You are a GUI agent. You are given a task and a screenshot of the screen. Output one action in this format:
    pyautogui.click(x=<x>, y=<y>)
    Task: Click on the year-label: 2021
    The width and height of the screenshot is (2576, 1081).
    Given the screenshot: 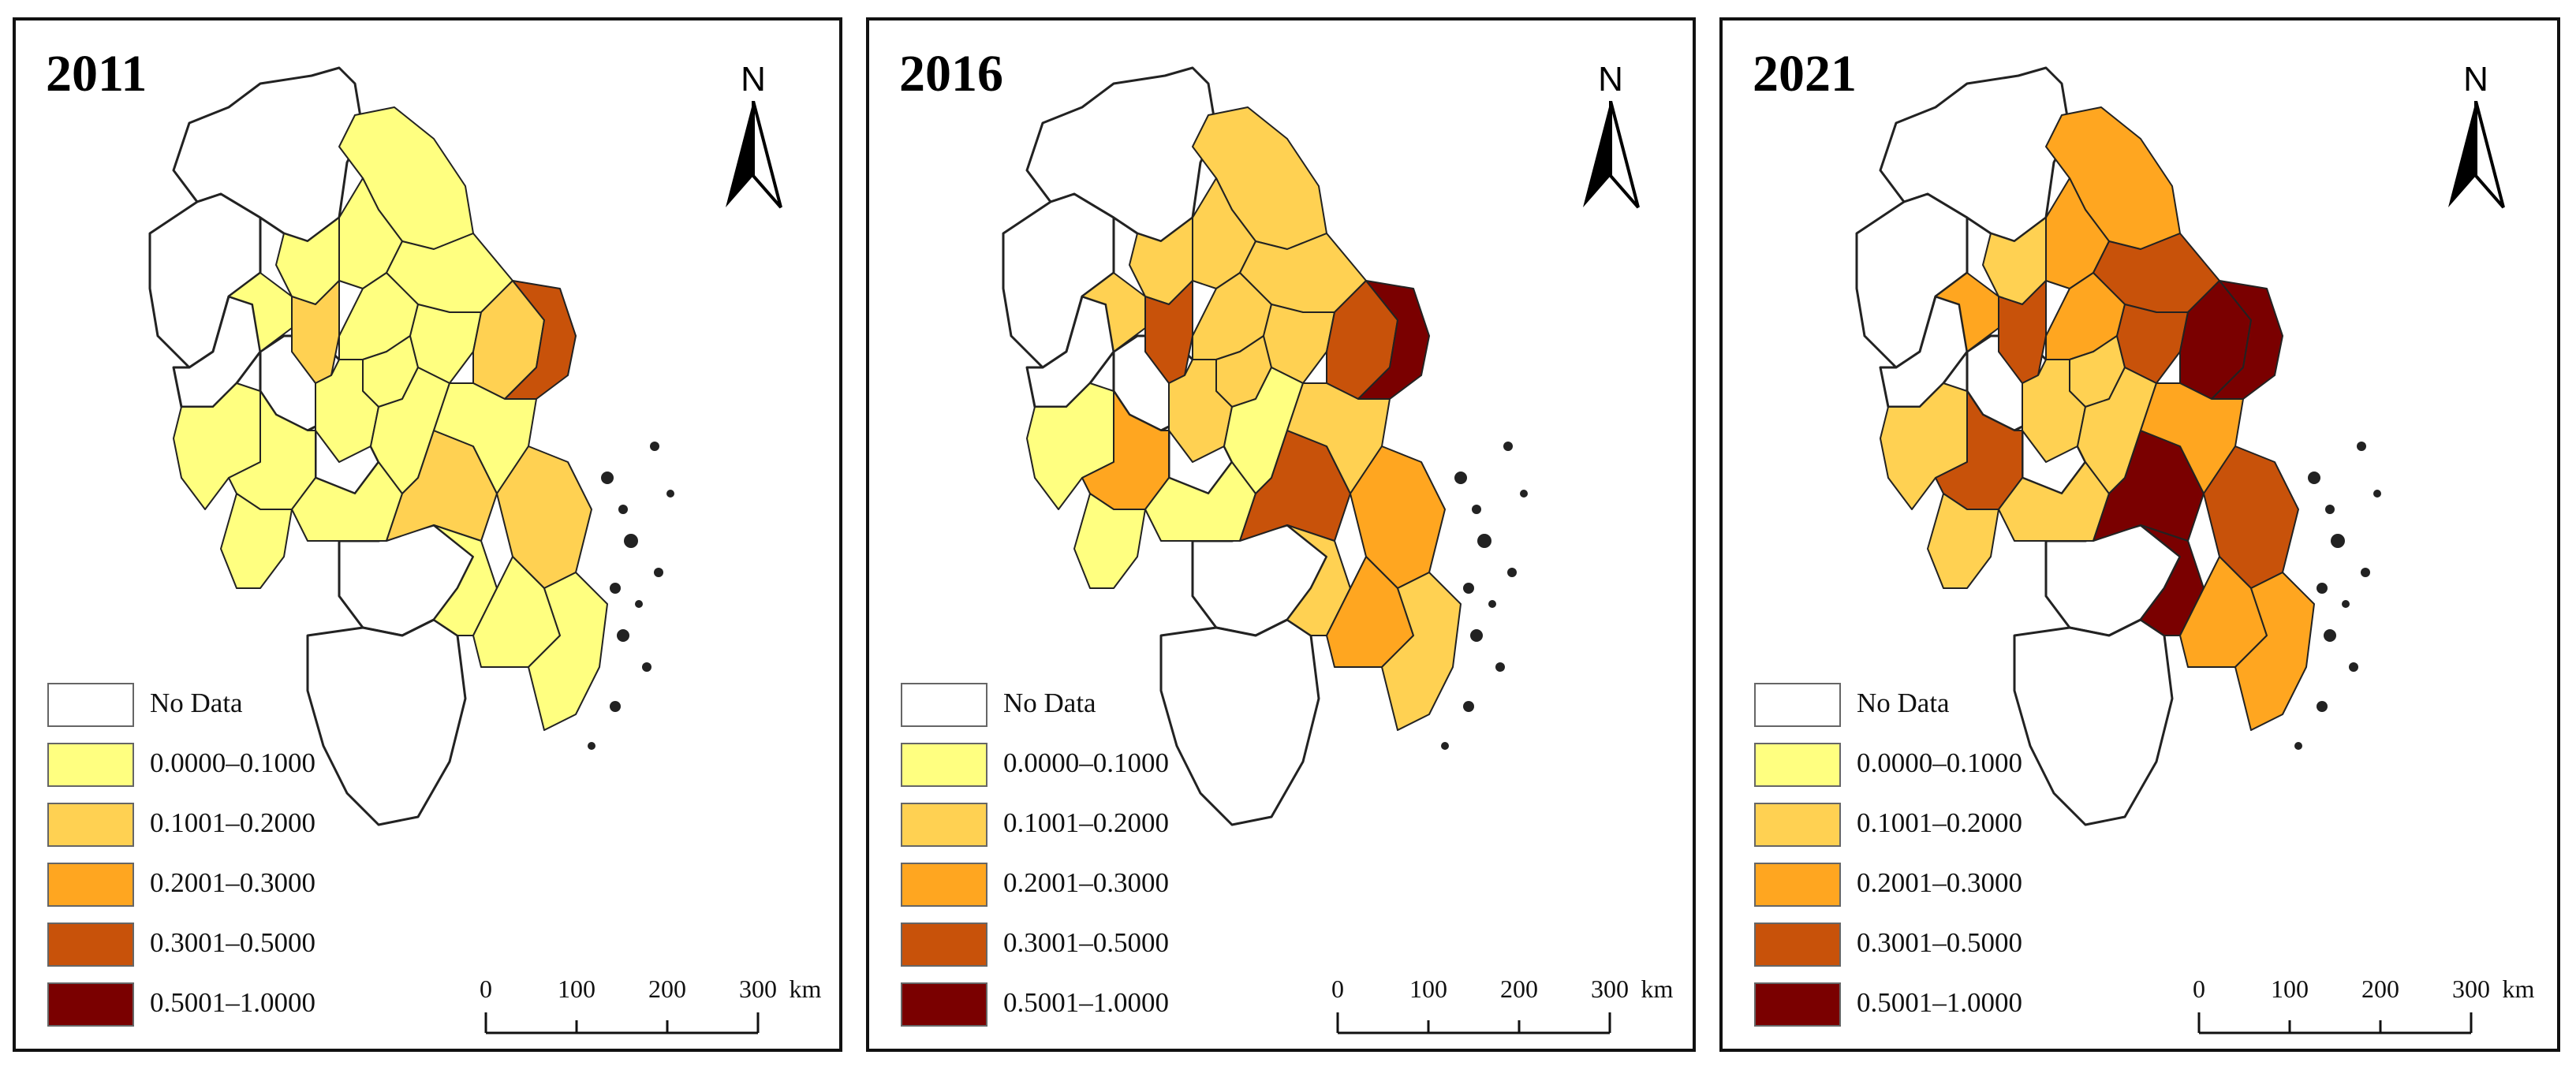 What is the action you would take?
    pyautogui.click(x=1805, y=74)
    